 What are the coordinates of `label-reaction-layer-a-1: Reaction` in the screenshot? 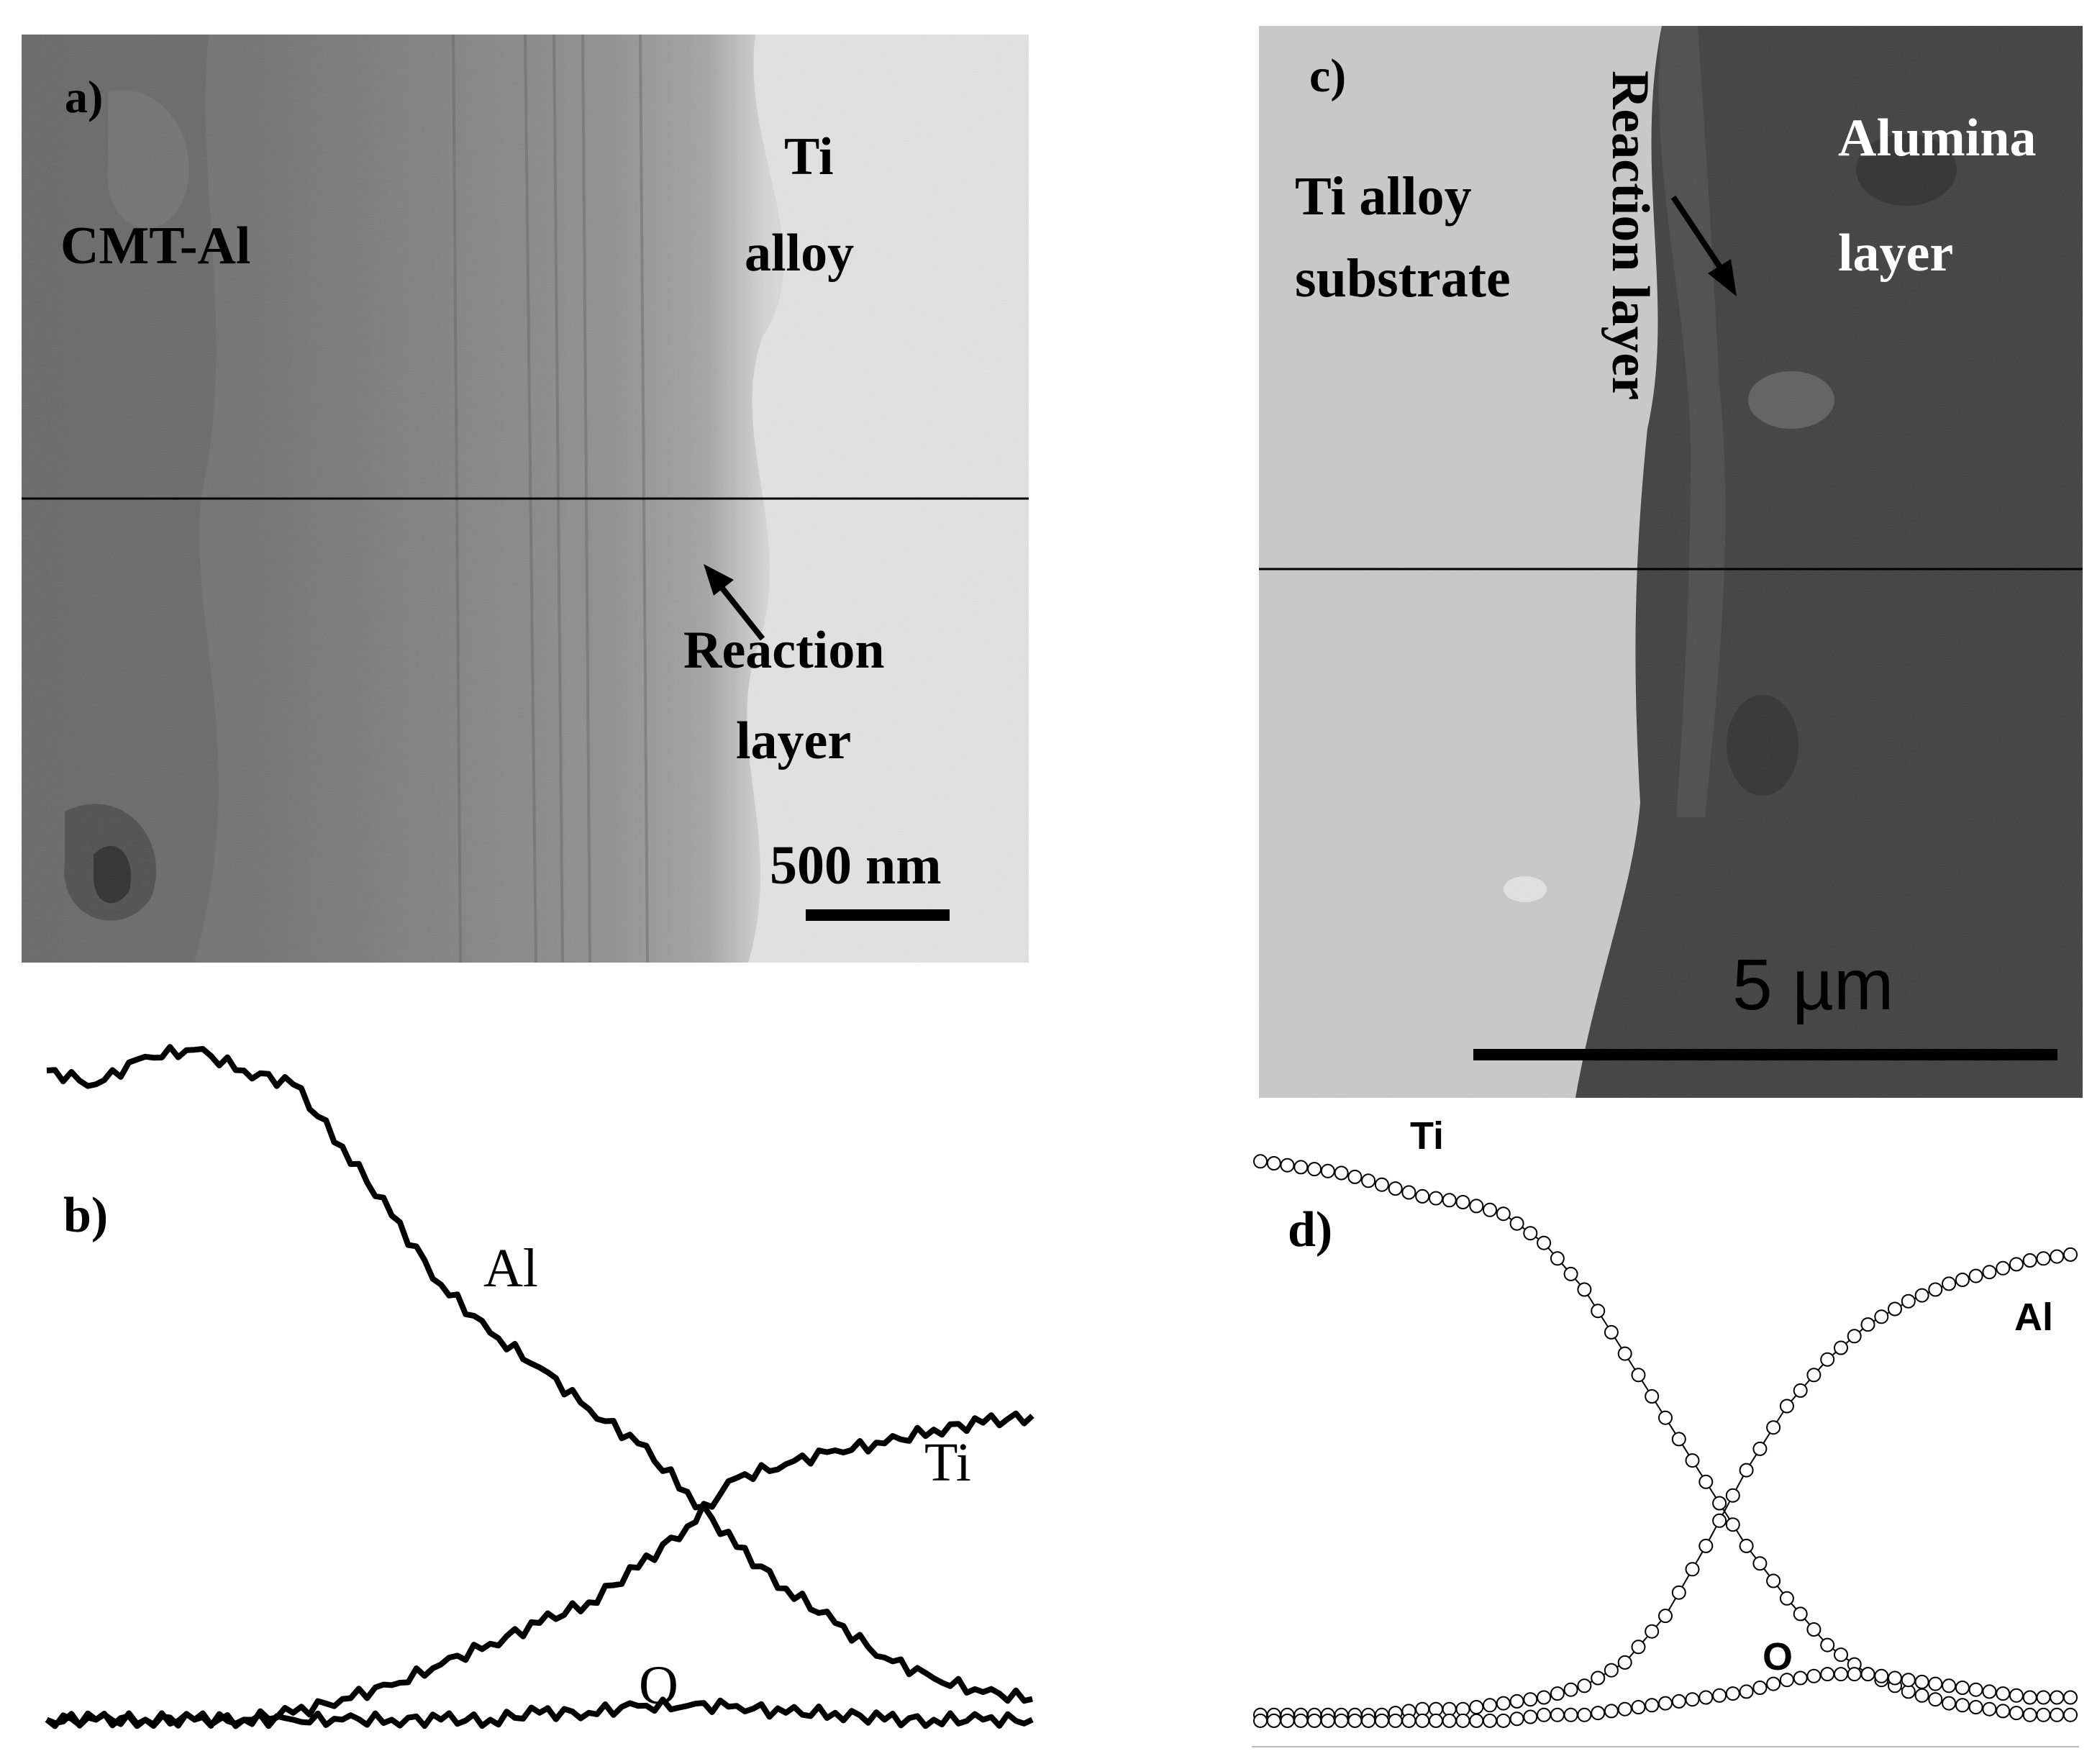 It's located at (784, 650).